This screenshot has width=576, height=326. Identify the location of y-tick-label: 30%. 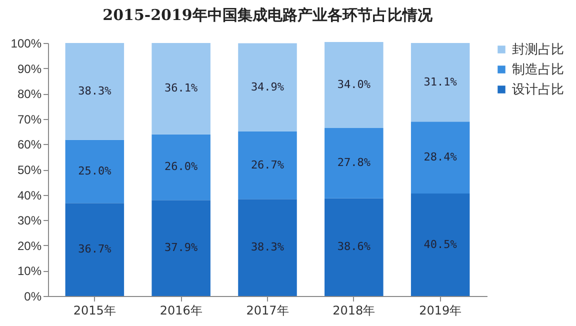
(29, 221).